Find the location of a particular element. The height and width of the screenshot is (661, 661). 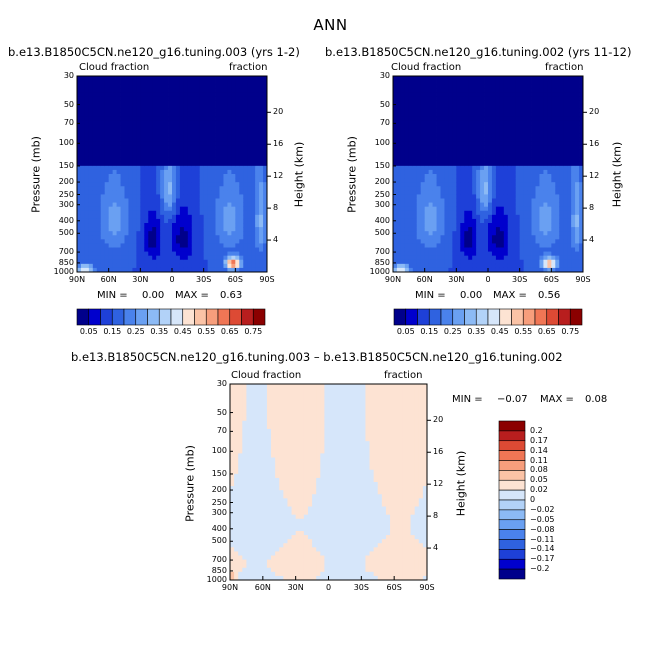

panel2-right-label: fraction is located at coordinates (564, 67).